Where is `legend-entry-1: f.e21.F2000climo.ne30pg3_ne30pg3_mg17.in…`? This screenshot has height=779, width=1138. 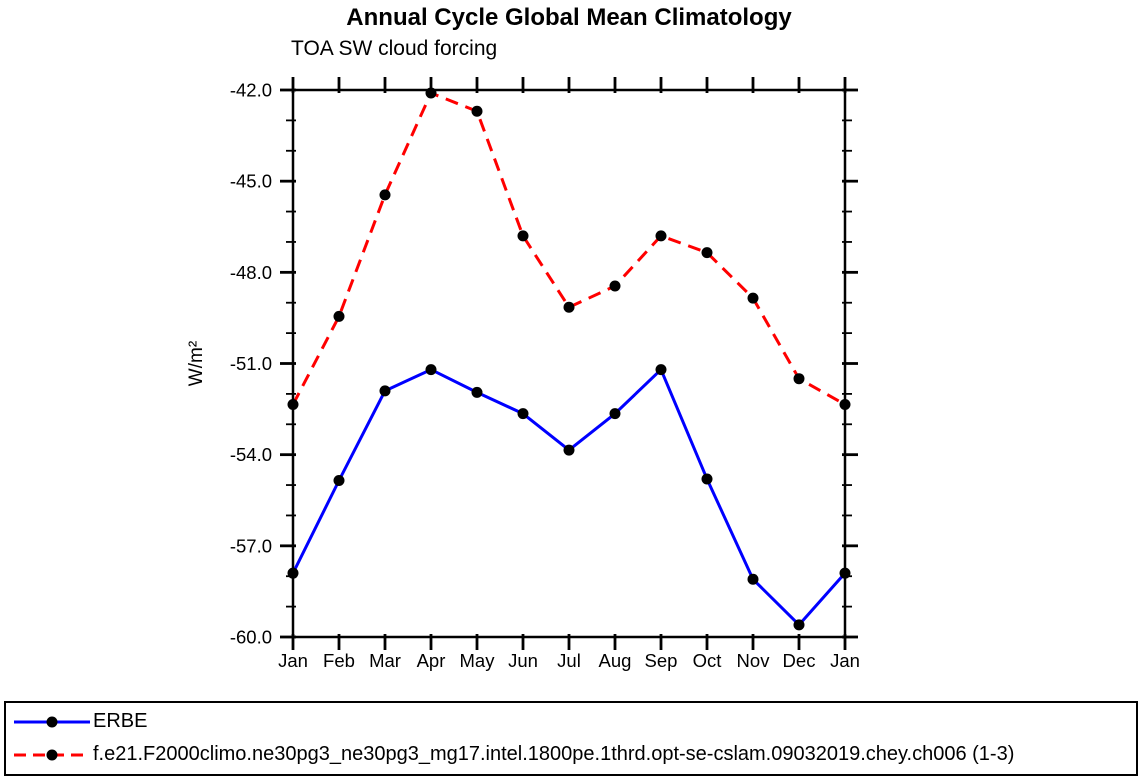 legend-entry-1: f.e21.F2000climo.ne30pg3_ne30pg3_mg17.in… is located at coordinates (574, 754).